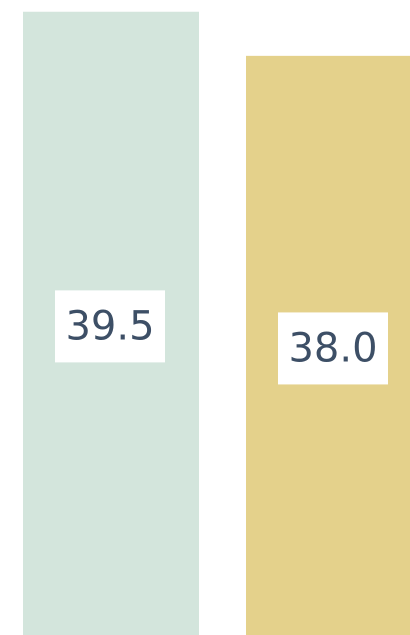 The height and width of the screenshot is (635, 410). I want to click on value-label: 39.5, so click(109, 326).